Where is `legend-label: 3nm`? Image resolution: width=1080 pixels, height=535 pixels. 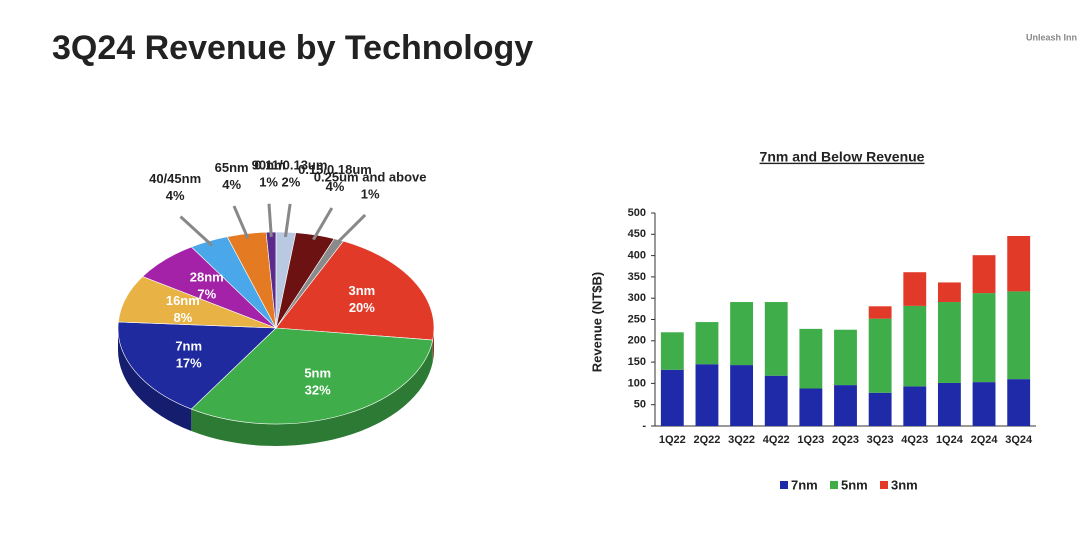
legend-label: 3nm is located at coordinates (904, 484).